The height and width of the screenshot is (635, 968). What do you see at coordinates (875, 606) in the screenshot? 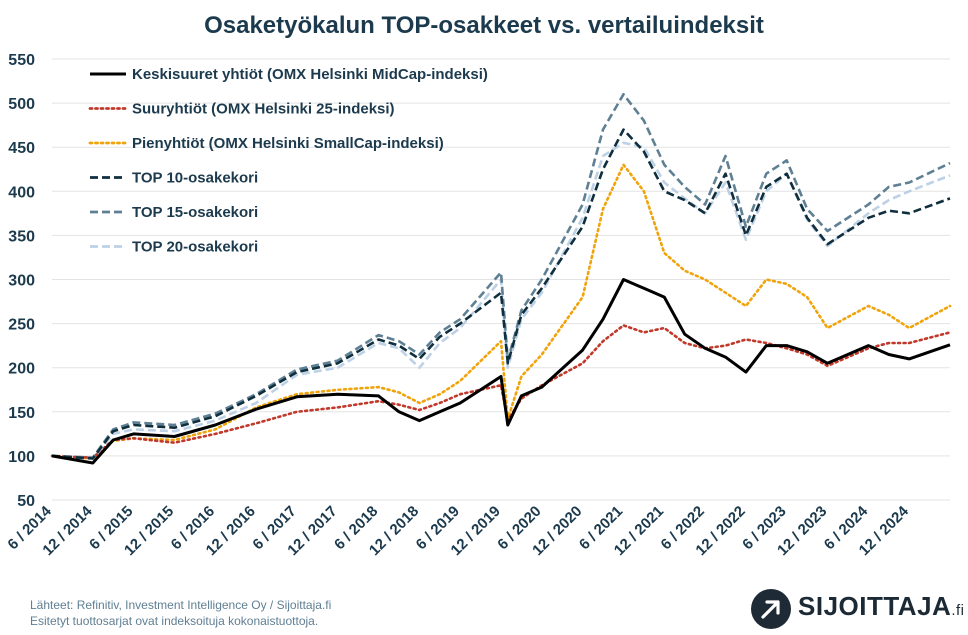
I see `logo-name: SIJOITTAJA` at bounding box center [875, 606].